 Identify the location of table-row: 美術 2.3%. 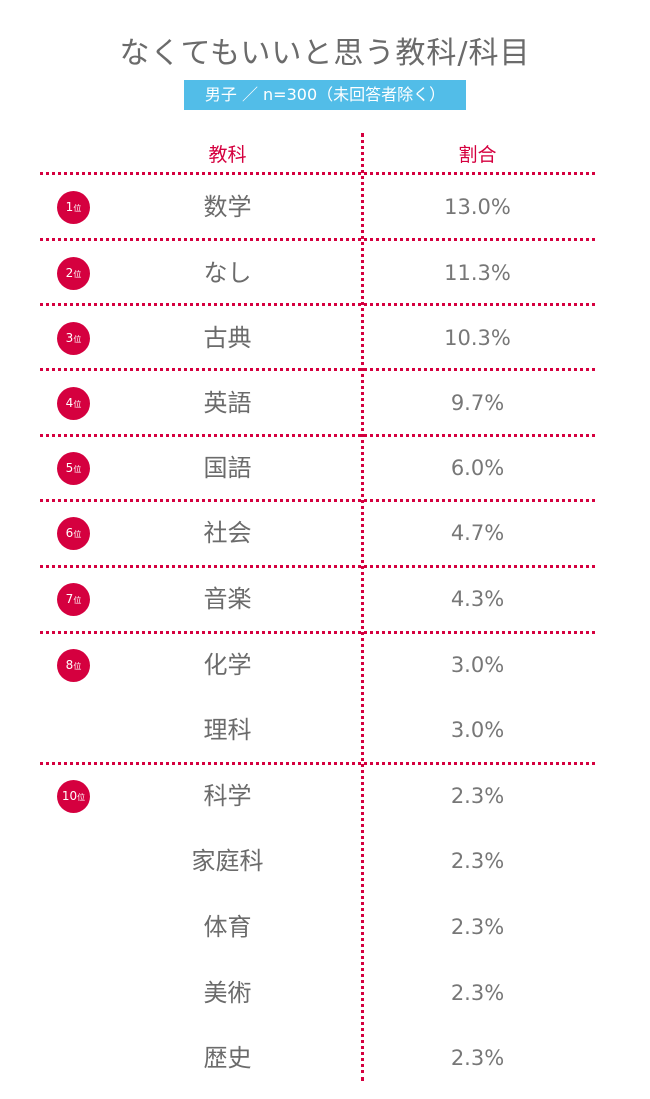
(325, 993).